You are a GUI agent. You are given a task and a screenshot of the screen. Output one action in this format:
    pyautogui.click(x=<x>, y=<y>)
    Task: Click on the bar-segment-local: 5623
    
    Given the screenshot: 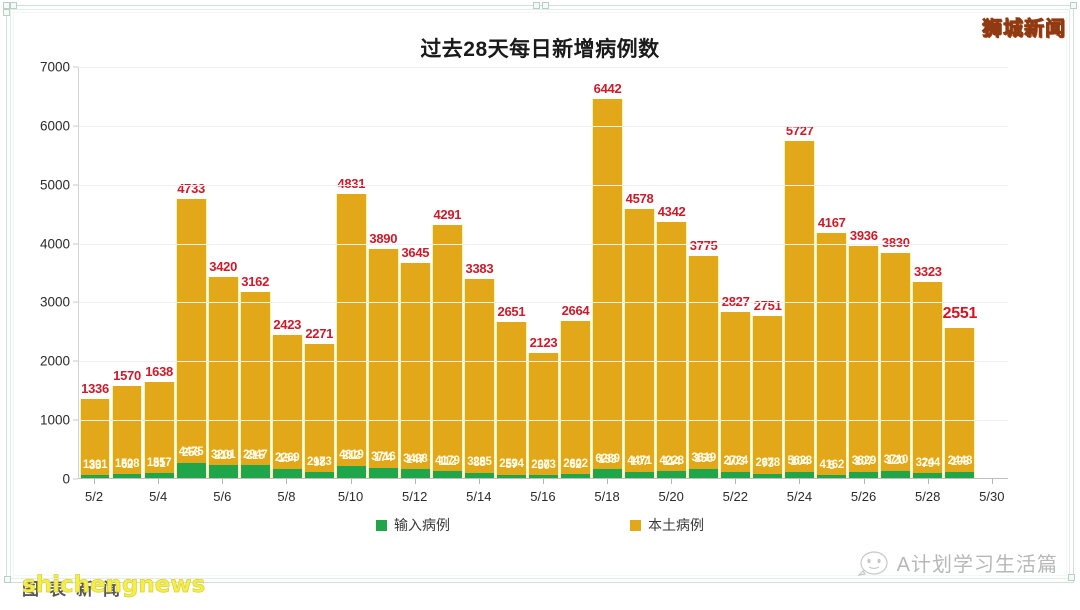 What is the action you would take?
    pyautogui.click(x=800, y=306)
    